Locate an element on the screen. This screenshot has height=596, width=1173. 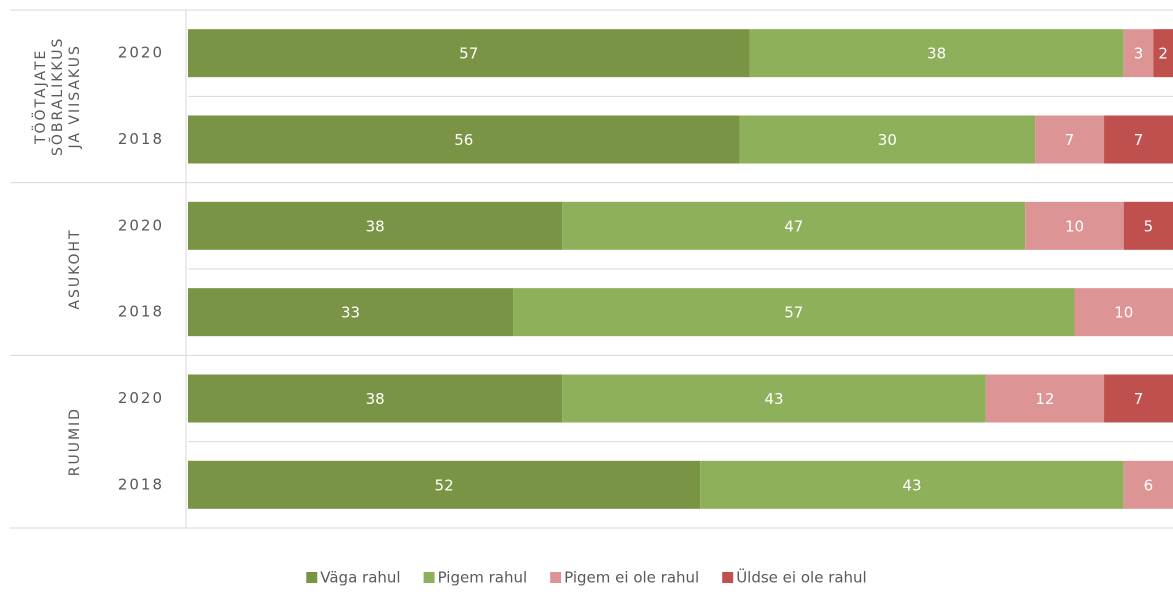
group-label: RUUMID is located at coordinates (75, 441).